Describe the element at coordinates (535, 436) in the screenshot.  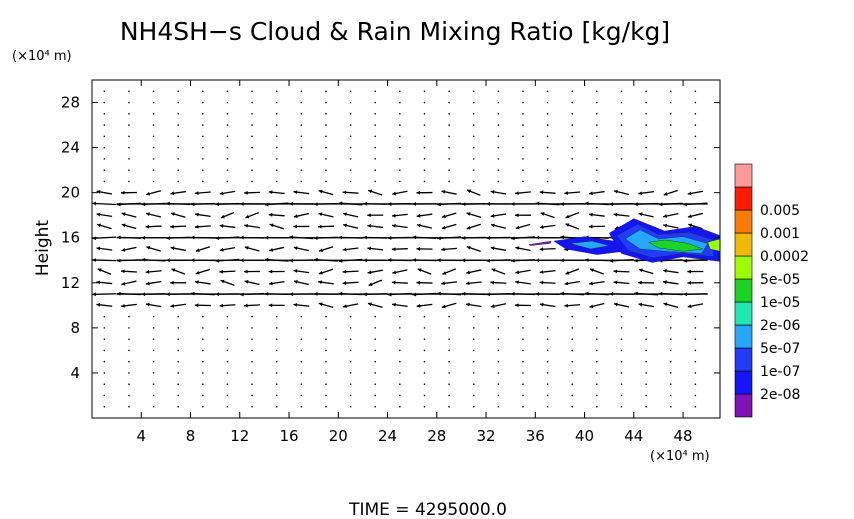
I see `x-tick-label: 36` at that location.